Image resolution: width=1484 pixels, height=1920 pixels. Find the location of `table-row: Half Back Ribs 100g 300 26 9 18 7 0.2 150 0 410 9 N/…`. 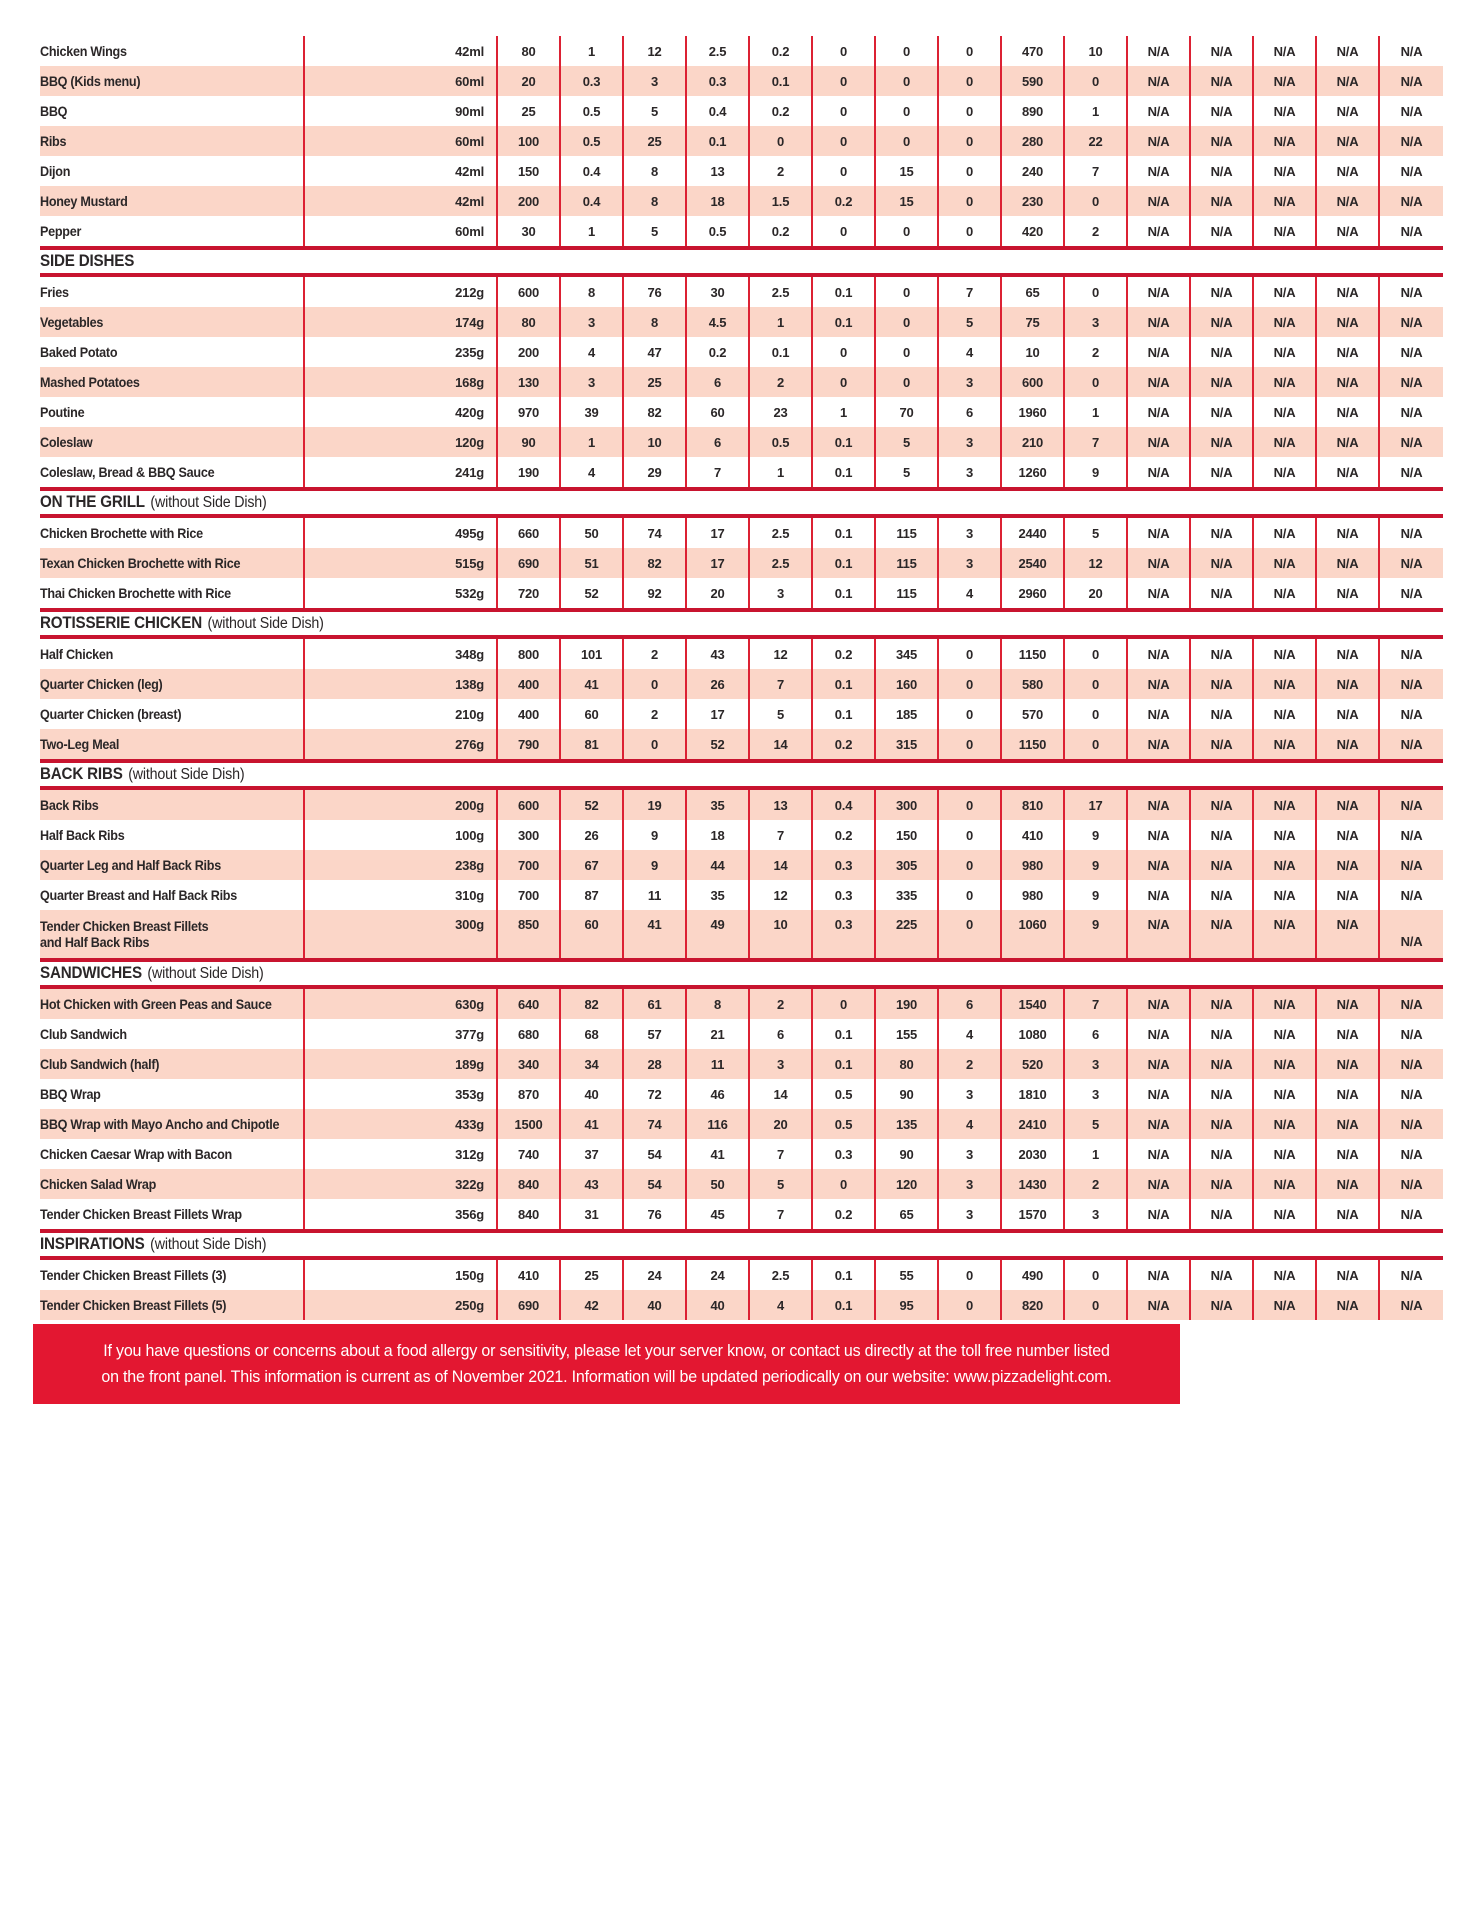

table-row: Half Back Ribs 100g 300 26 9 18 7 0.2 150 0 410 9 N/… is located at coordinates (741, 835).